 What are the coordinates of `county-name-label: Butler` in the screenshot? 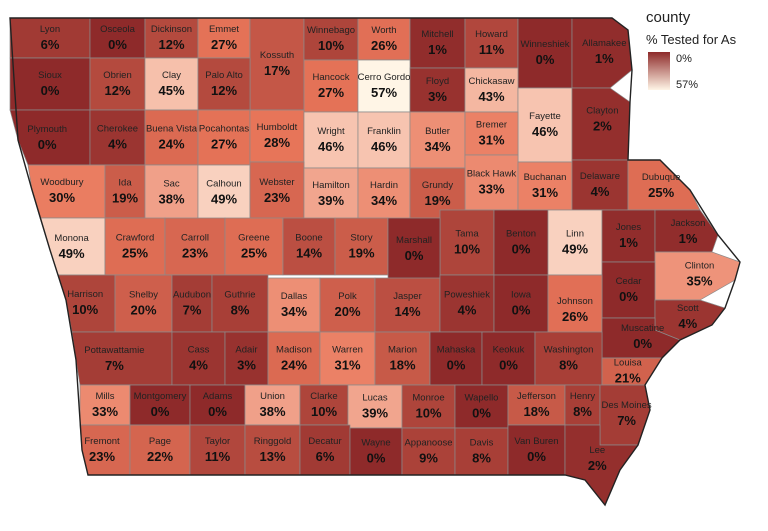 It's located at (437, 131).